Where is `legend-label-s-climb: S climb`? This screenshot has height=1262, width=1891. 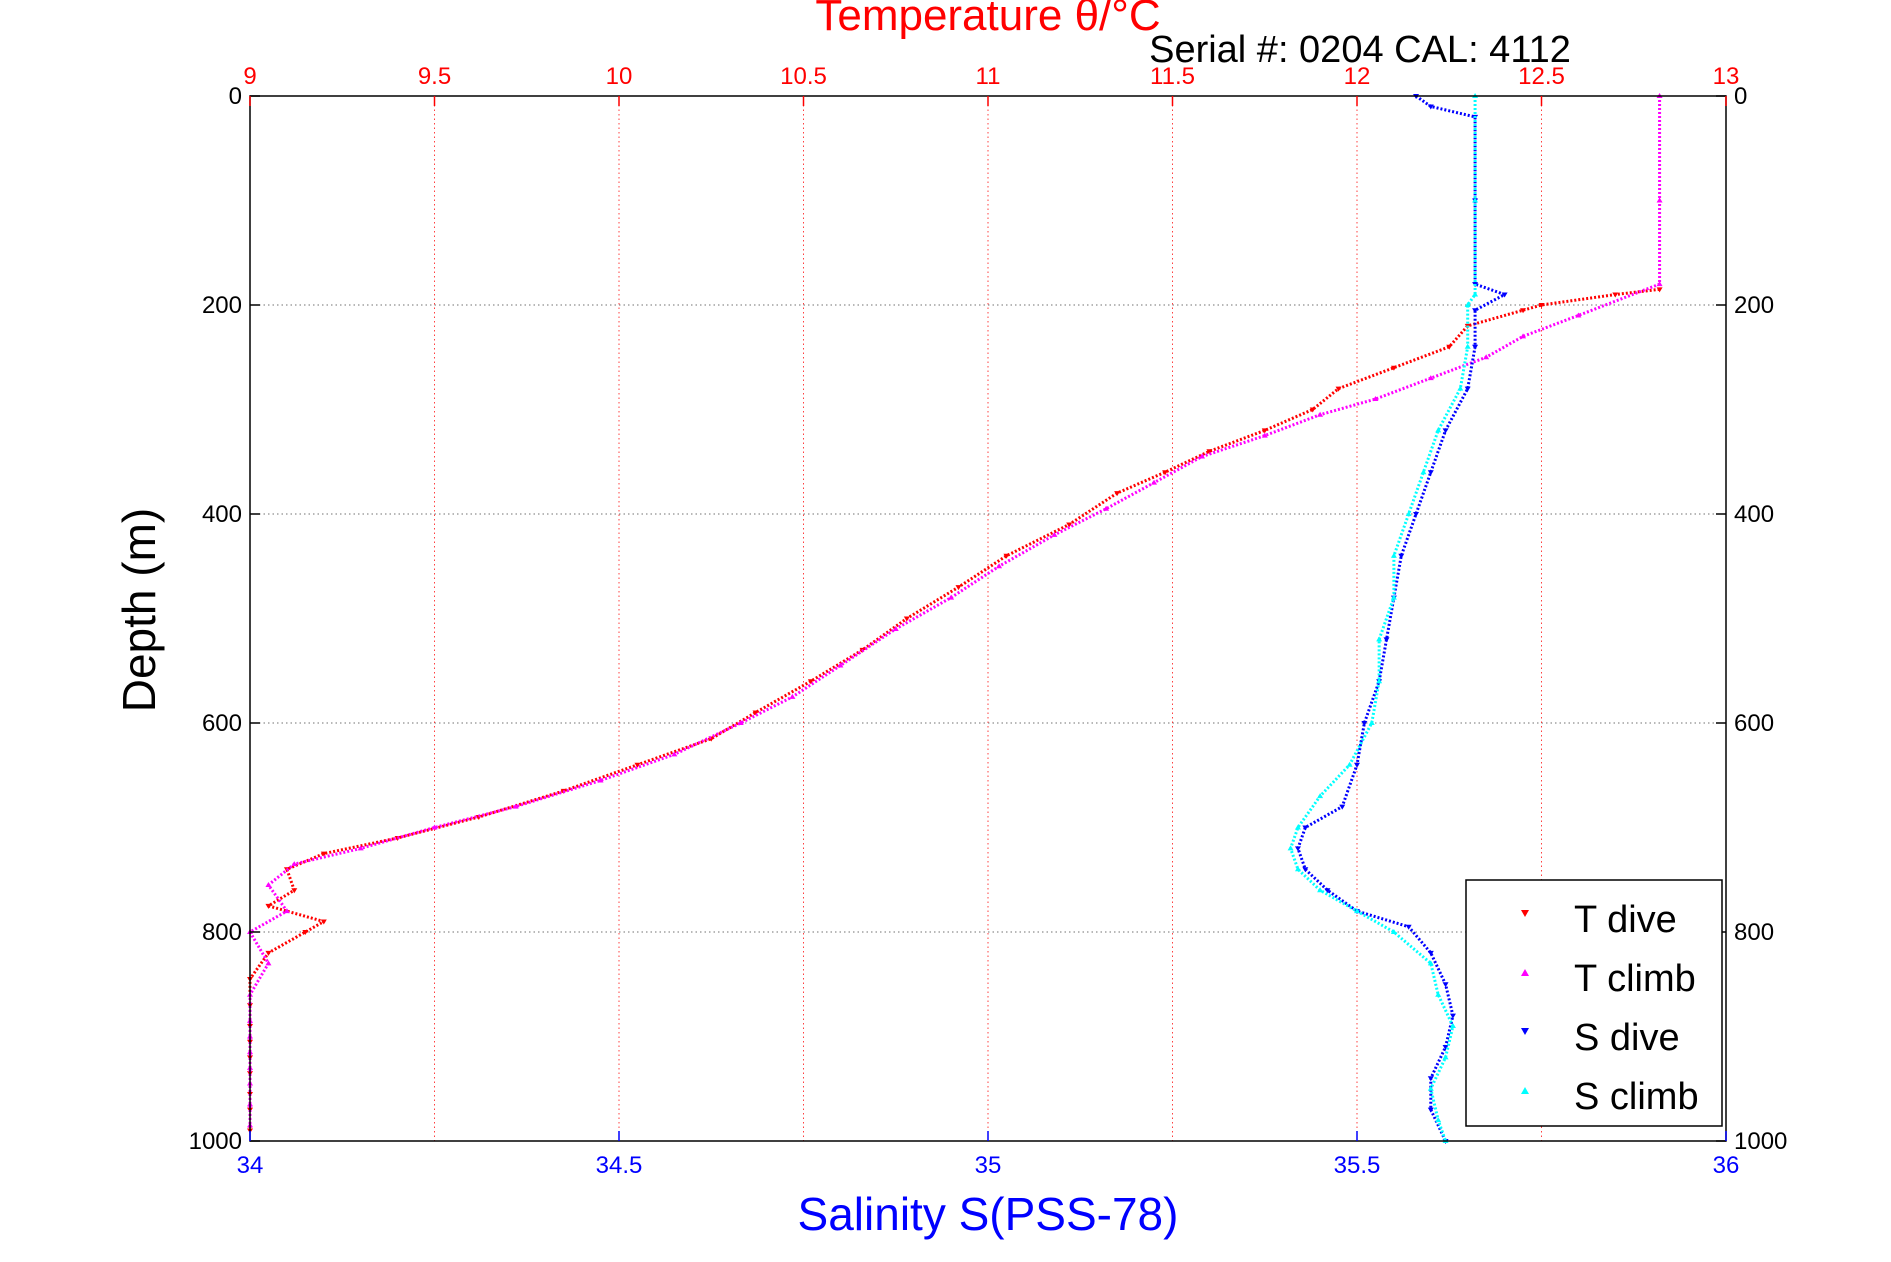
legend-label-s-climb: S climb is located at coordinates (1636, 1097).